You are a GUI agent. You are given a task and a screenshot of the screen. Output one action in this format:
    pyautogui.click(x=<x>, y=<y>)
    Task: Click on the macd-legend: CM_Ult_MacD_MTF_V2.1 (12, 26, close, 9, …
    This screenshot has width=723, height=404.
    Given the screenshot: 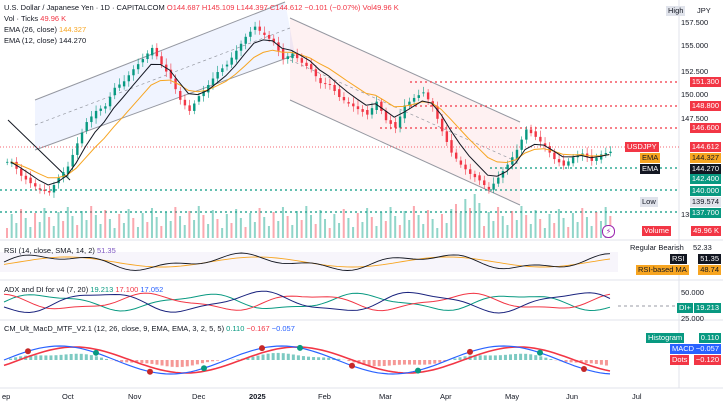 What is the action you would take?
    pyautogui.click(x=149, y=328)
    